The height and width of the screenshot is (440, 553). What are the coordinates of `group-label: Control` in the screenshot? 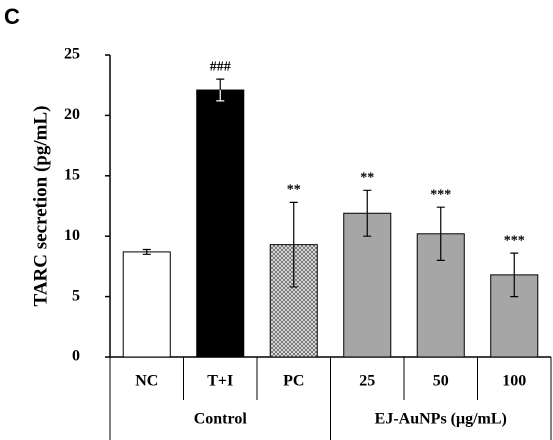 It's located at (221, 419).